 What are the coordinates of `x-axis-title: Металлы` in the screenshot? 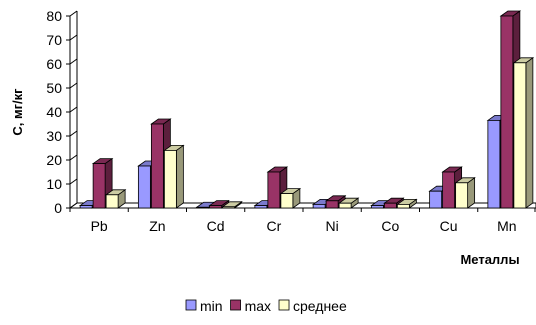 It's located at (489, 259).